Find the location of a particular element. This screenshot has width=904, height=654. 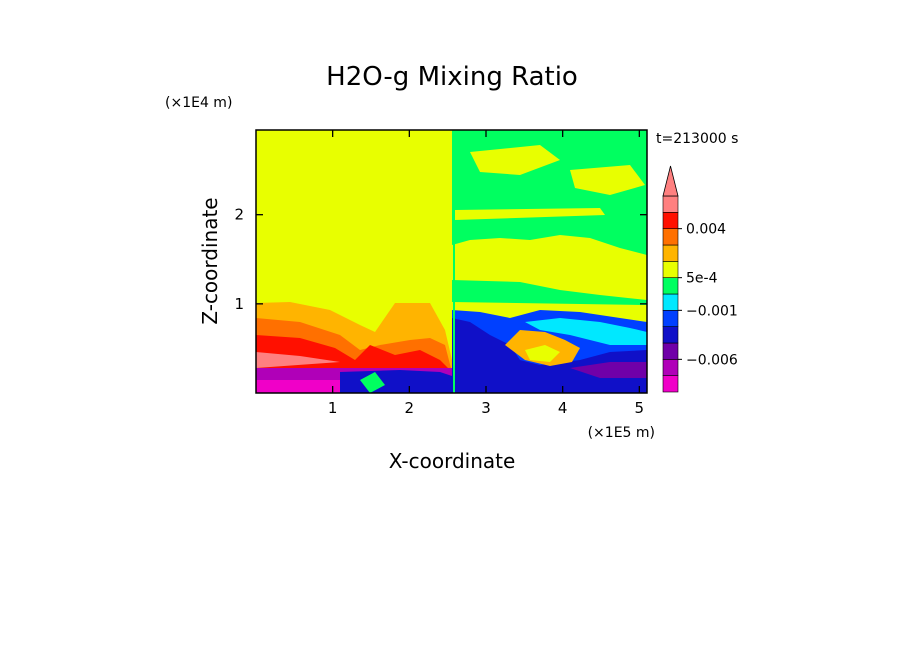

time-label: t=213000 s is located at coordinates (697, 139).